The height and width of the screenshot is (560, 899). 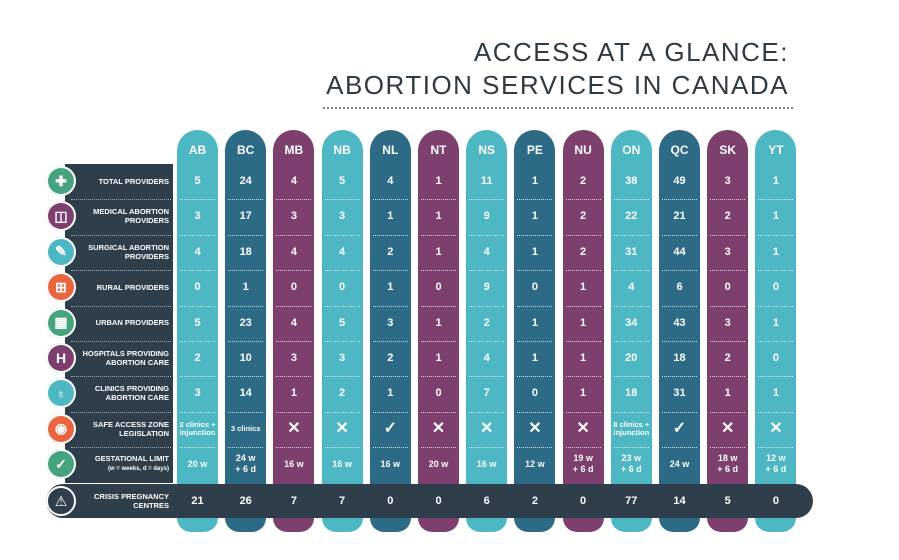 I want to click on row-label: GESTATIONAL LIMIT (w = weeks, d = days), so click(x=117, y=464).